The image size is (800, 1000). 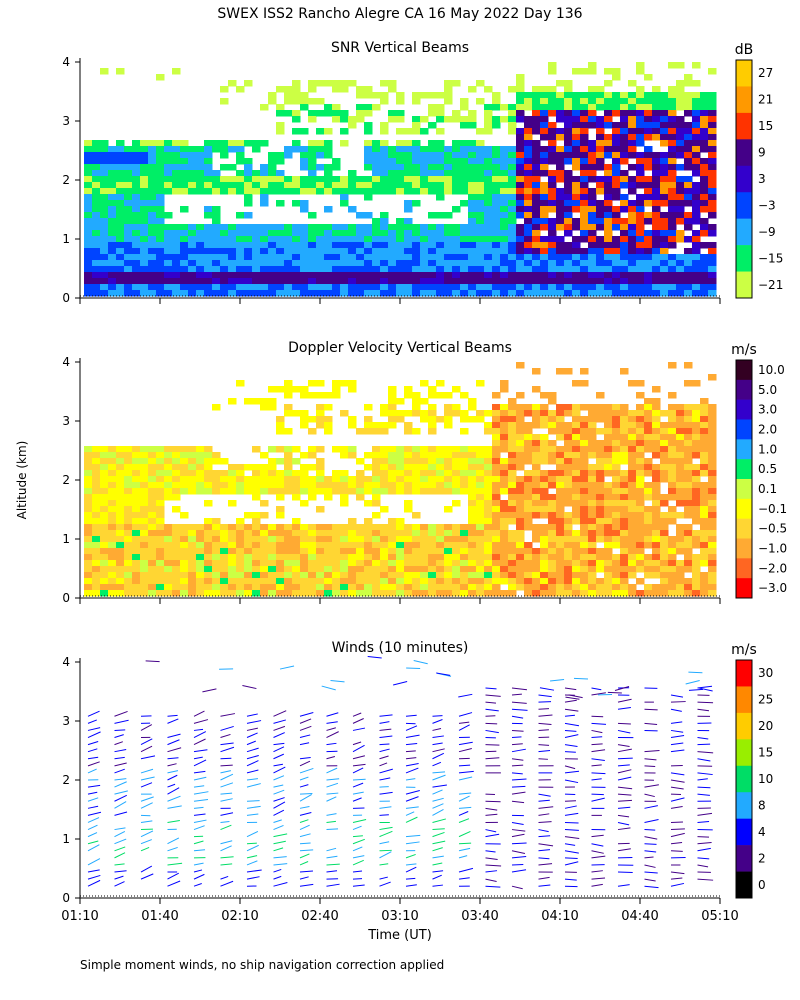 I want to click on x-tick-label: 01:10, so click(x=79, y=916).